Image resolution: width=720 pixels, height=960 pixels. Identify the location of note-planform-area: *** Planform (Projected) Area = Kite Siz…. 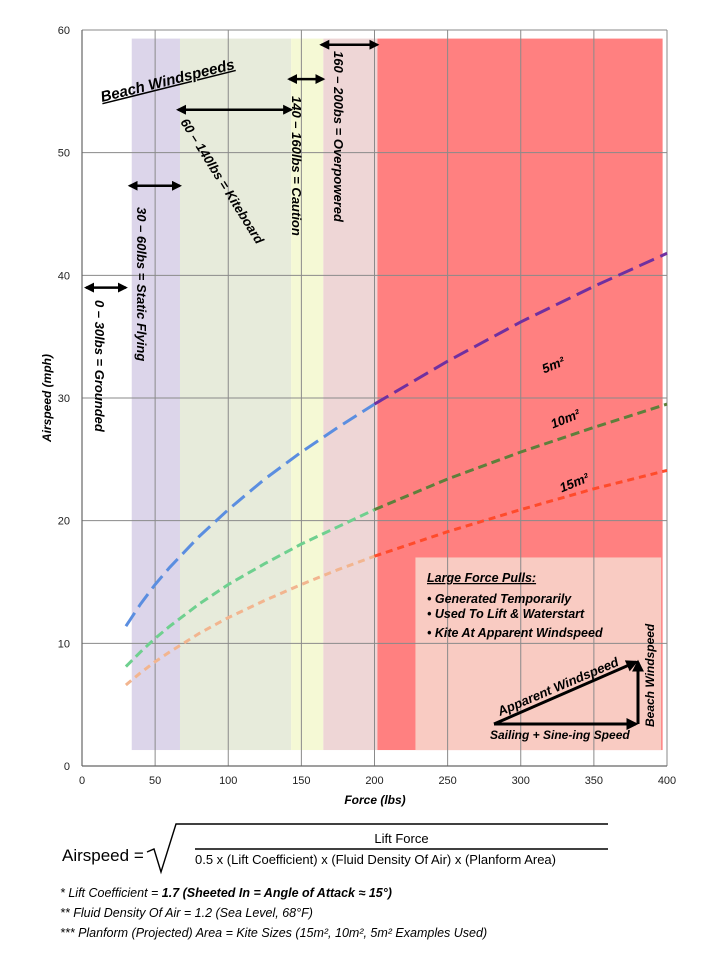
(274, 933).